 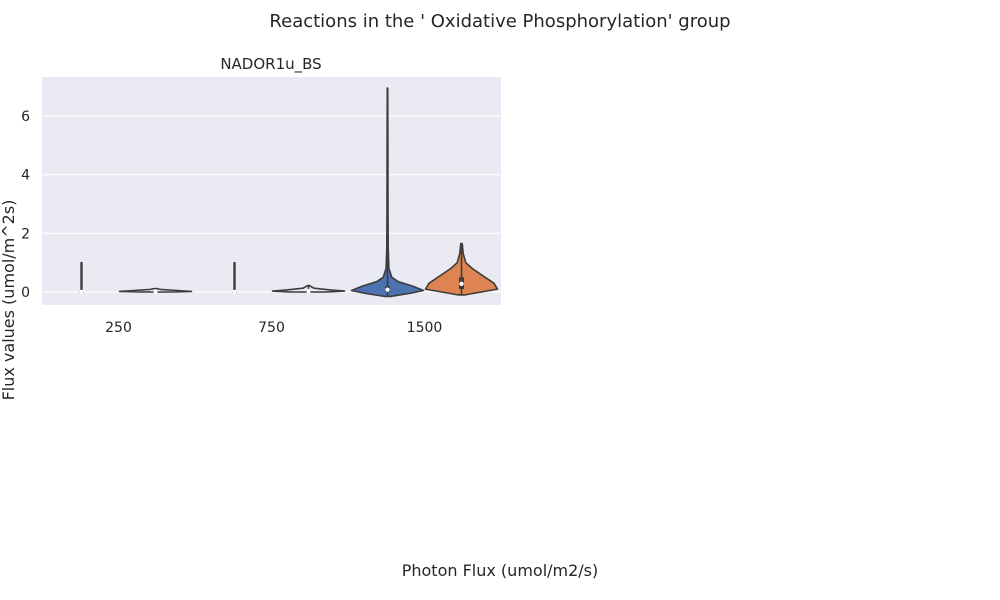 I want to click on x-tick-label: 750, so click(x=271, y=328).